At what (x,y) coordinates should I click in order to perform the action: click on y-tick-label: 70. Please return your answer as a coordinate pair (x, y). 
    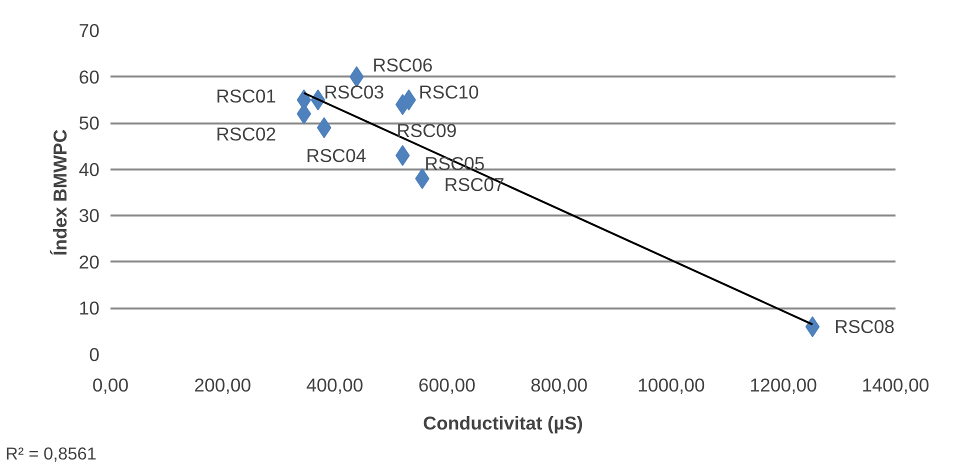
    Looking at the image, I should click on (89, 30).